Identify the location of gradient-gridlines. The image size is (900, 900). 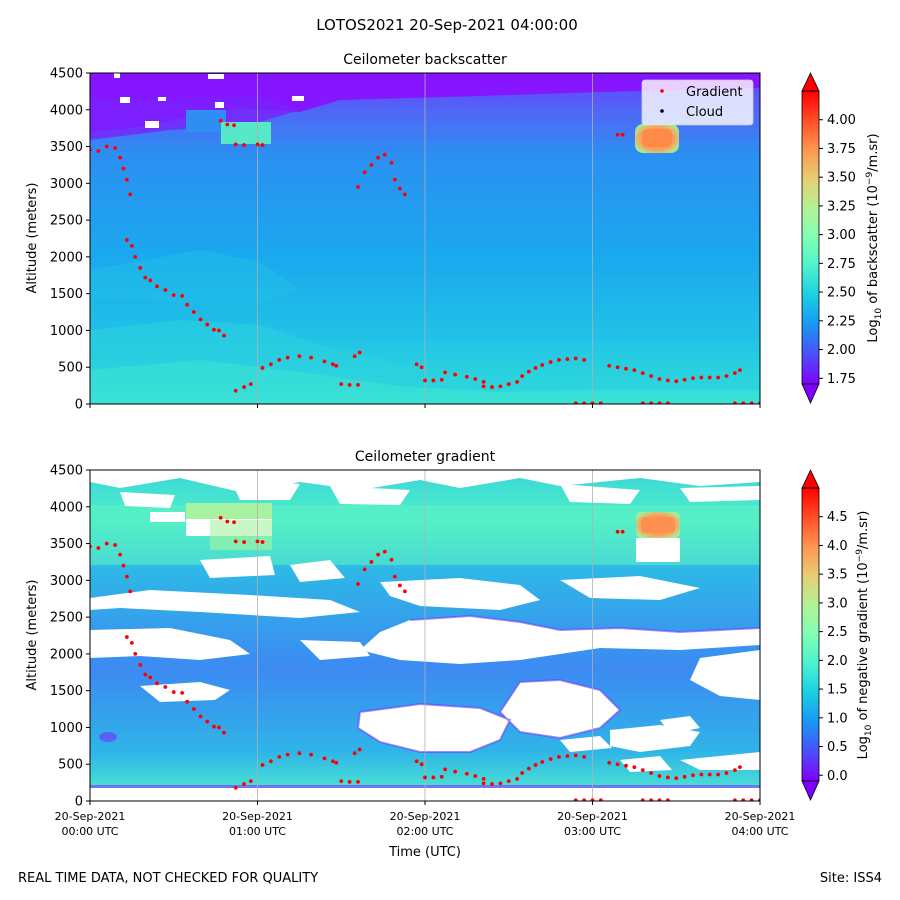
(425, 635).